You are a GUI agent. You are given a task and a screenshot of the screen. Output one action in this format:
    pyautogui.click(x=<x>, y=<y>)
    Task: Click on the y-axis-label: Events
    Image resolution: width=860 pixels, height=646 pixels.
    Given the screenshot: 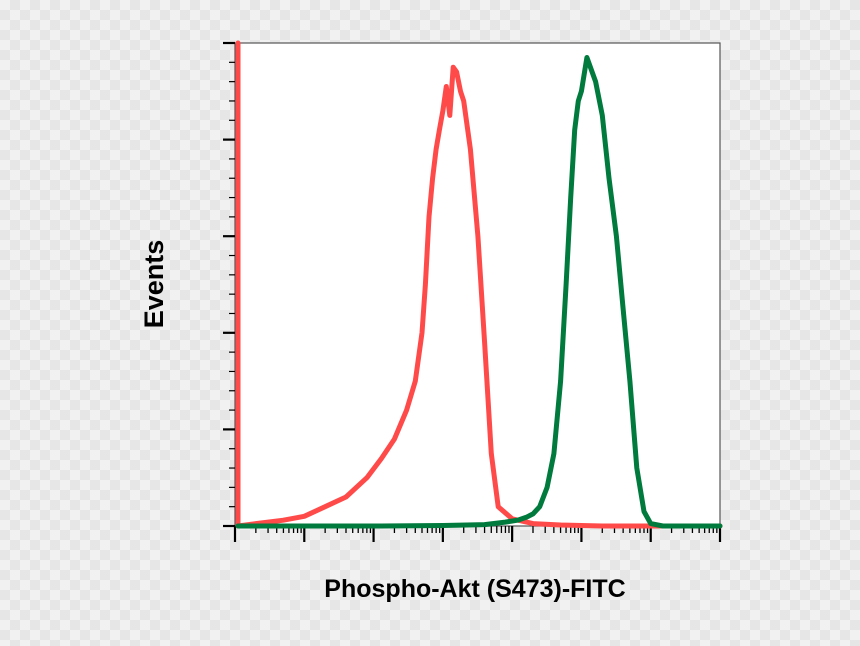 What is the action you would take?
    pyautogui.click(x=154, y=284)
    